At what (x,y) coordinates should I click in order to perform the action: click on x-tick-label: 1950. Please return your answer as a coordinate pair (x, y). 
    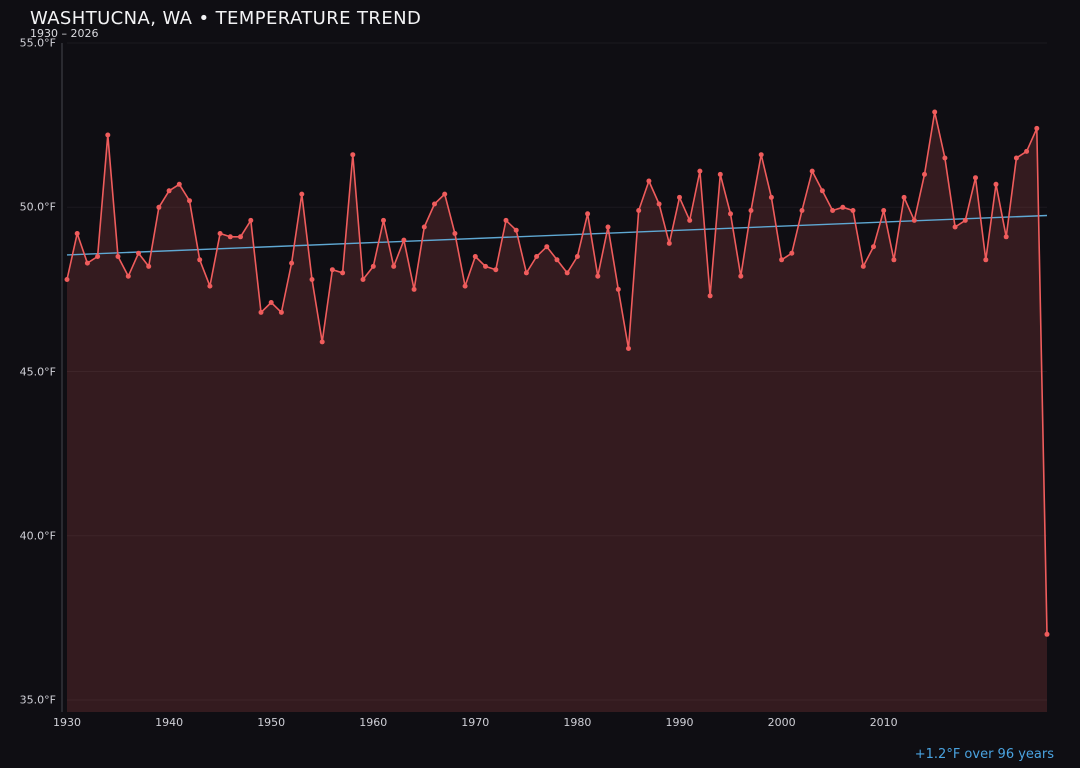
    Looking at the image, I should click on (271, 722).